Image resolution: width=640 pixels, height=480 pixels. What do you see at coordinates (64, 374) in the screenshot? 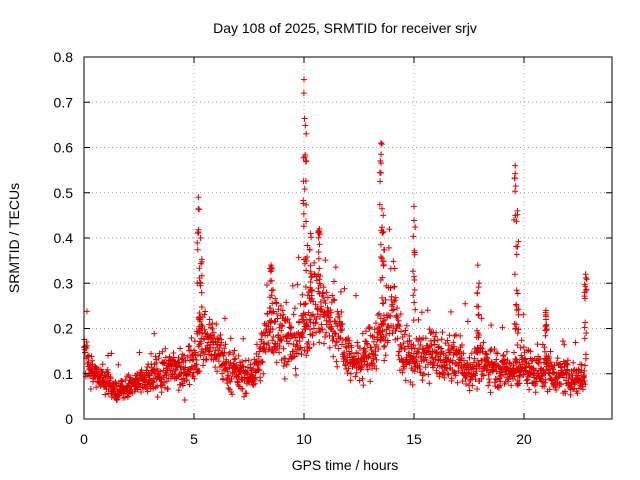
I see `y-tick-label: 0.1` at bounding box center [64, 374].